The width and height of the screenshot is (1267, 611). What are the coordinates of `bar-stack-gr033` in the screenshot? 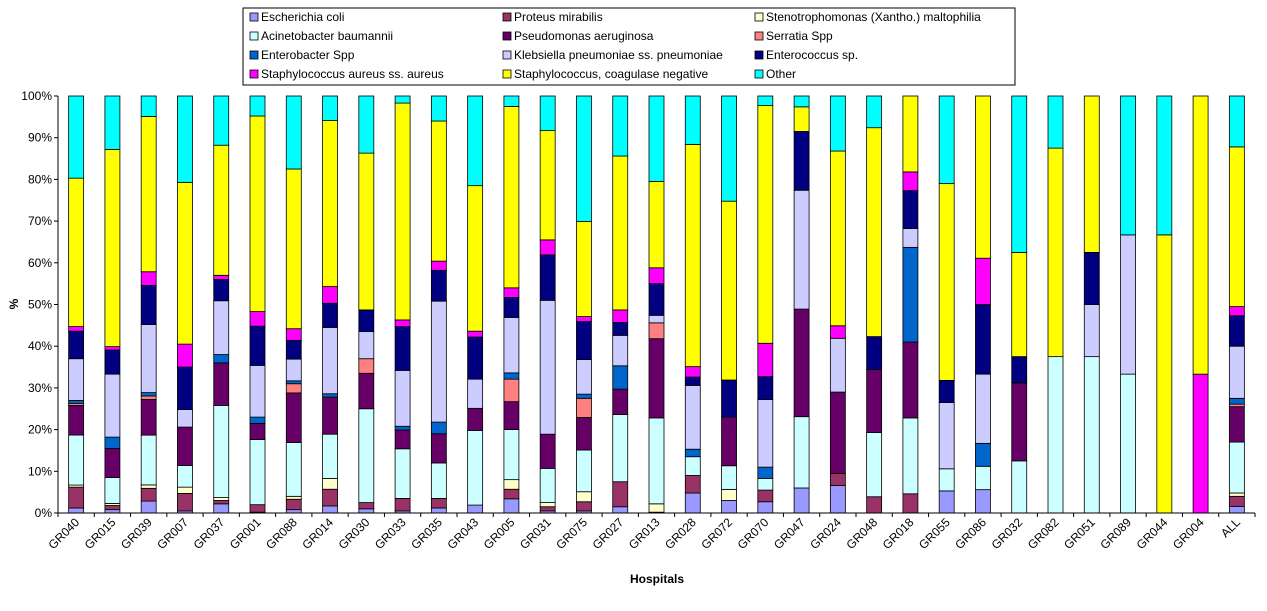 It's located at (402, 304).